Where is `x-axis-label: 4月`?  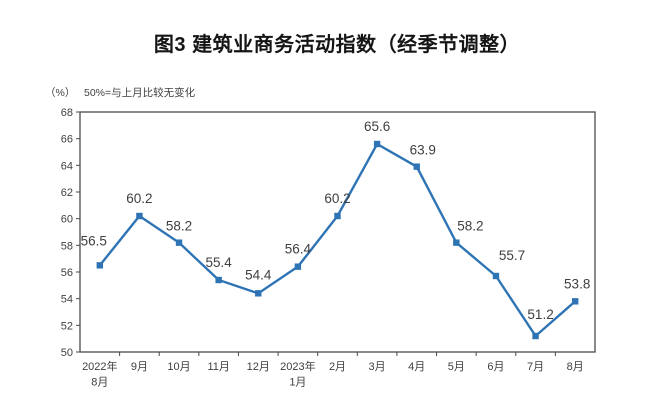
x-axis-label: 4月 is located at coordinates (416, 367).